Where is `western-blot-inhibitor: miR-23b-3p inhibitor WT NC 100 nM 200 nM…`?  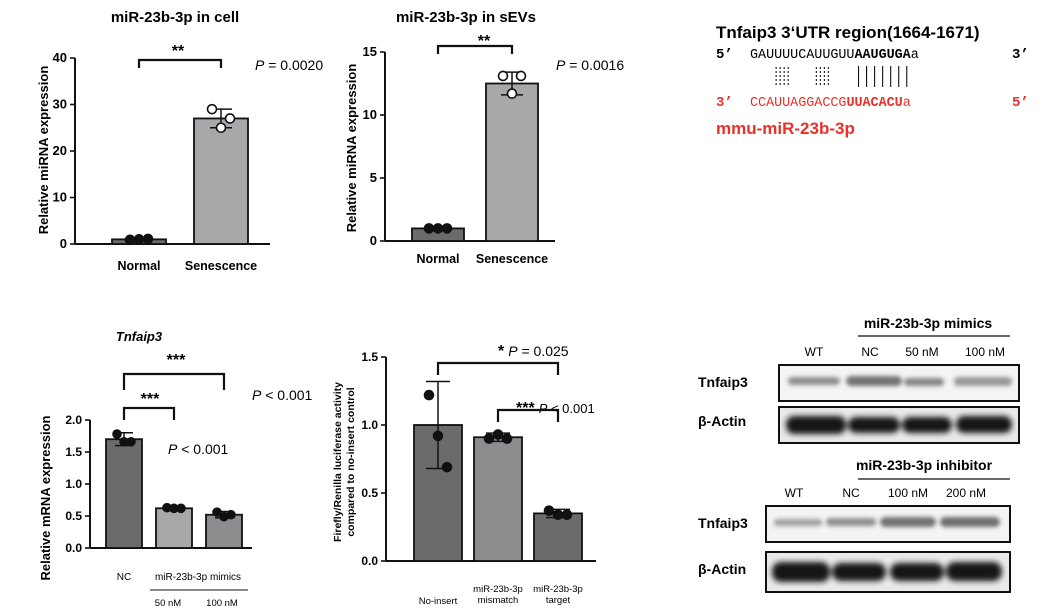
western-blot-inhibitor: miR-23b-3p inhibitor WT NC 100 nM 200 nM… is located at coordinates (854, 525).